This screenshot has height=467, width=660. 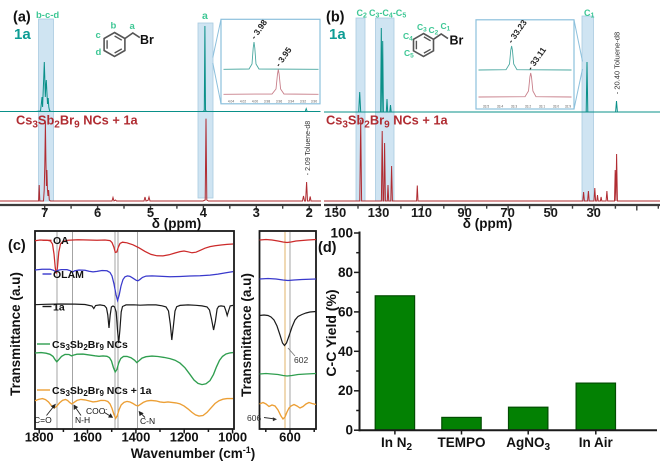 I want to click on svg-text: (b), so click(x=335, y=18).